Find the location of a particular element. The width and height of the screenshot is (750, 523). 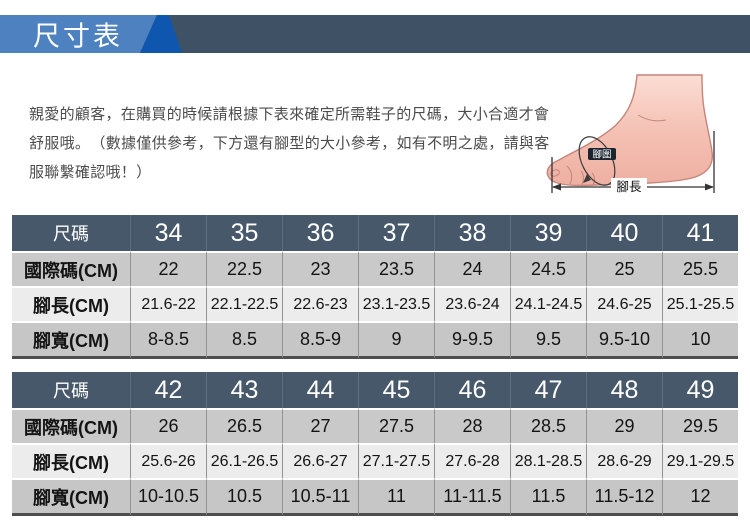

length-arrow-left is located at coordinates (556, 187).